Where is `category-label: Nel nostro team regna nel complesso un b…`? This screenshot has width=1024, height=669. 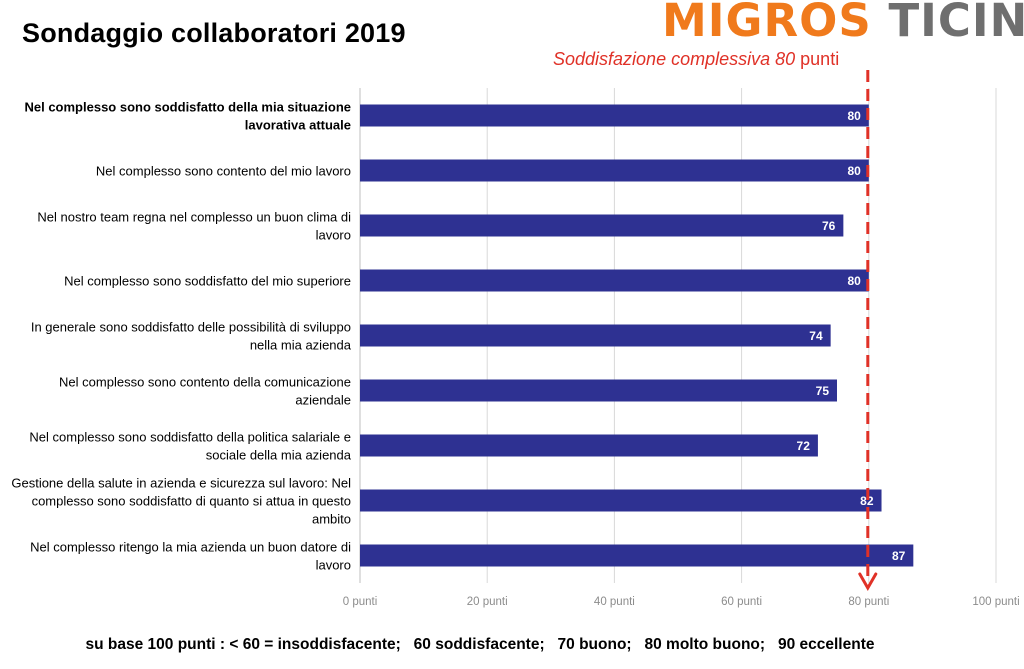
category-label: Nel nostro team regna nel complesso un b… is located at coordinates (194, 217).